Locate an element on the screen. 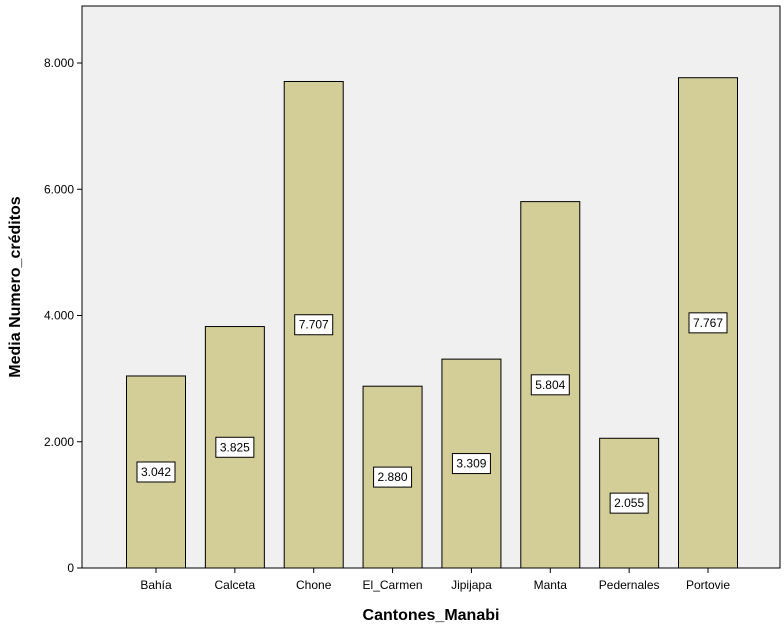 The height and width of the screenshot is (628, 784). x-tick-label: Bahía is located at coordinates (156, 585).